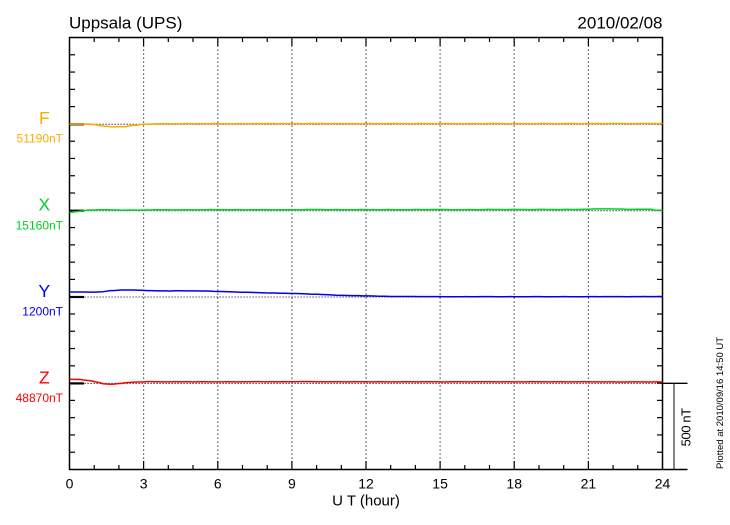  What do you see at coordinates (440, 484) in the screenshot?
I see `svg-text: 15` at bounding box center [440, 484].